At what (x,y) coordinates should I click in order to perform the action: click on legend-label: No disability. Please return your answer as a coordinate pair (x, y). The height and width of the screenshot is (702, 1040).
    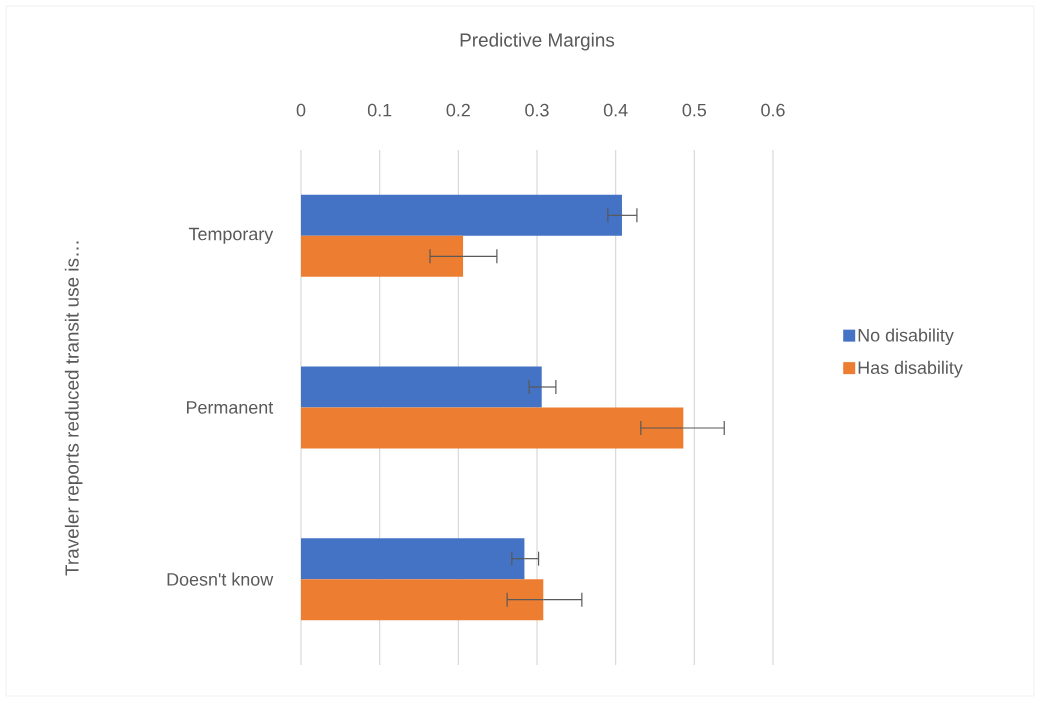
    Looking at the image, I should click on (906, 337).